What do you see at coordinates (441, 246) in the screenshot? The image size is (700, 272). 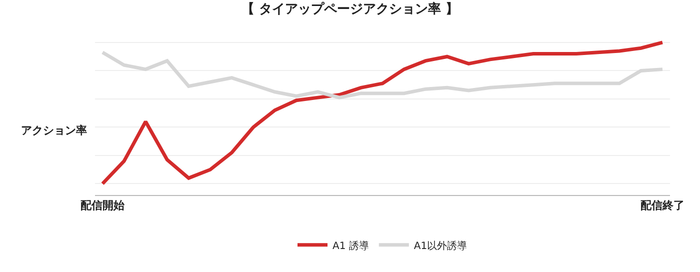 I see `legend-label: A1以外誘導` at bounding box center [441, 246].